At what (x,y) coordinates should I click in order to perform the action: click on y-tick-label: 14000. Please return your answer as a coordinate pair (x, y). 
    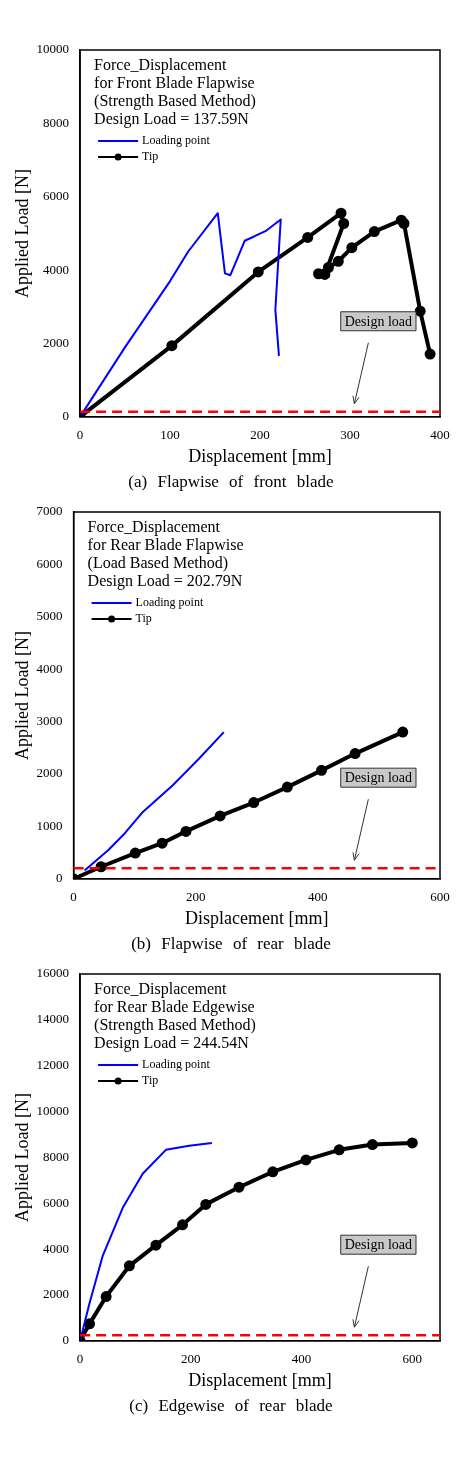
    Looking at the image, I should click on (53, 1019).